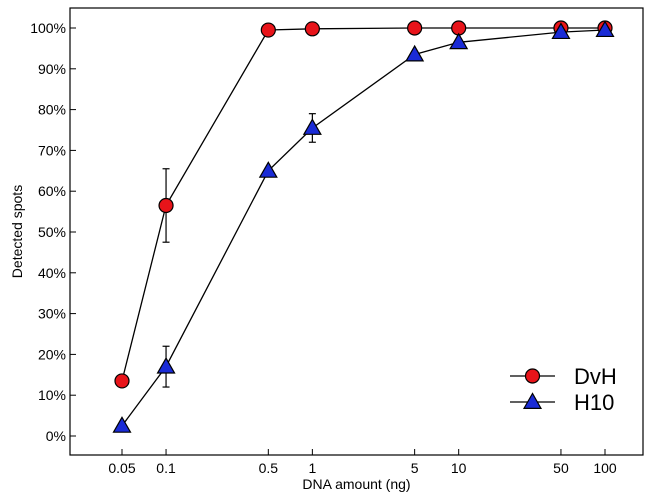 This screenshot has width=647, height=493. I want to click on x-tick-label: 0.05, so click(121, 468).